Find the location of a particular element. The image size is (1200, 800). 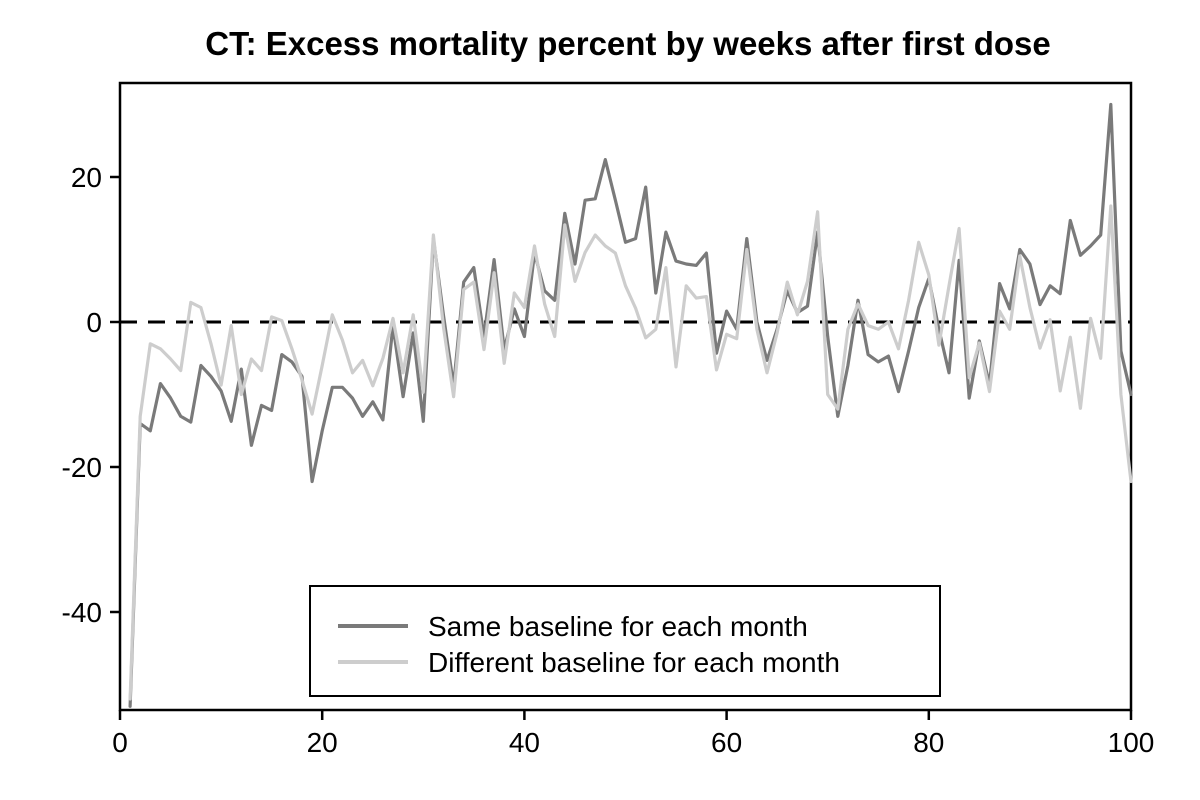

x-tick-label: 80 is located at coordinates (928, 742).